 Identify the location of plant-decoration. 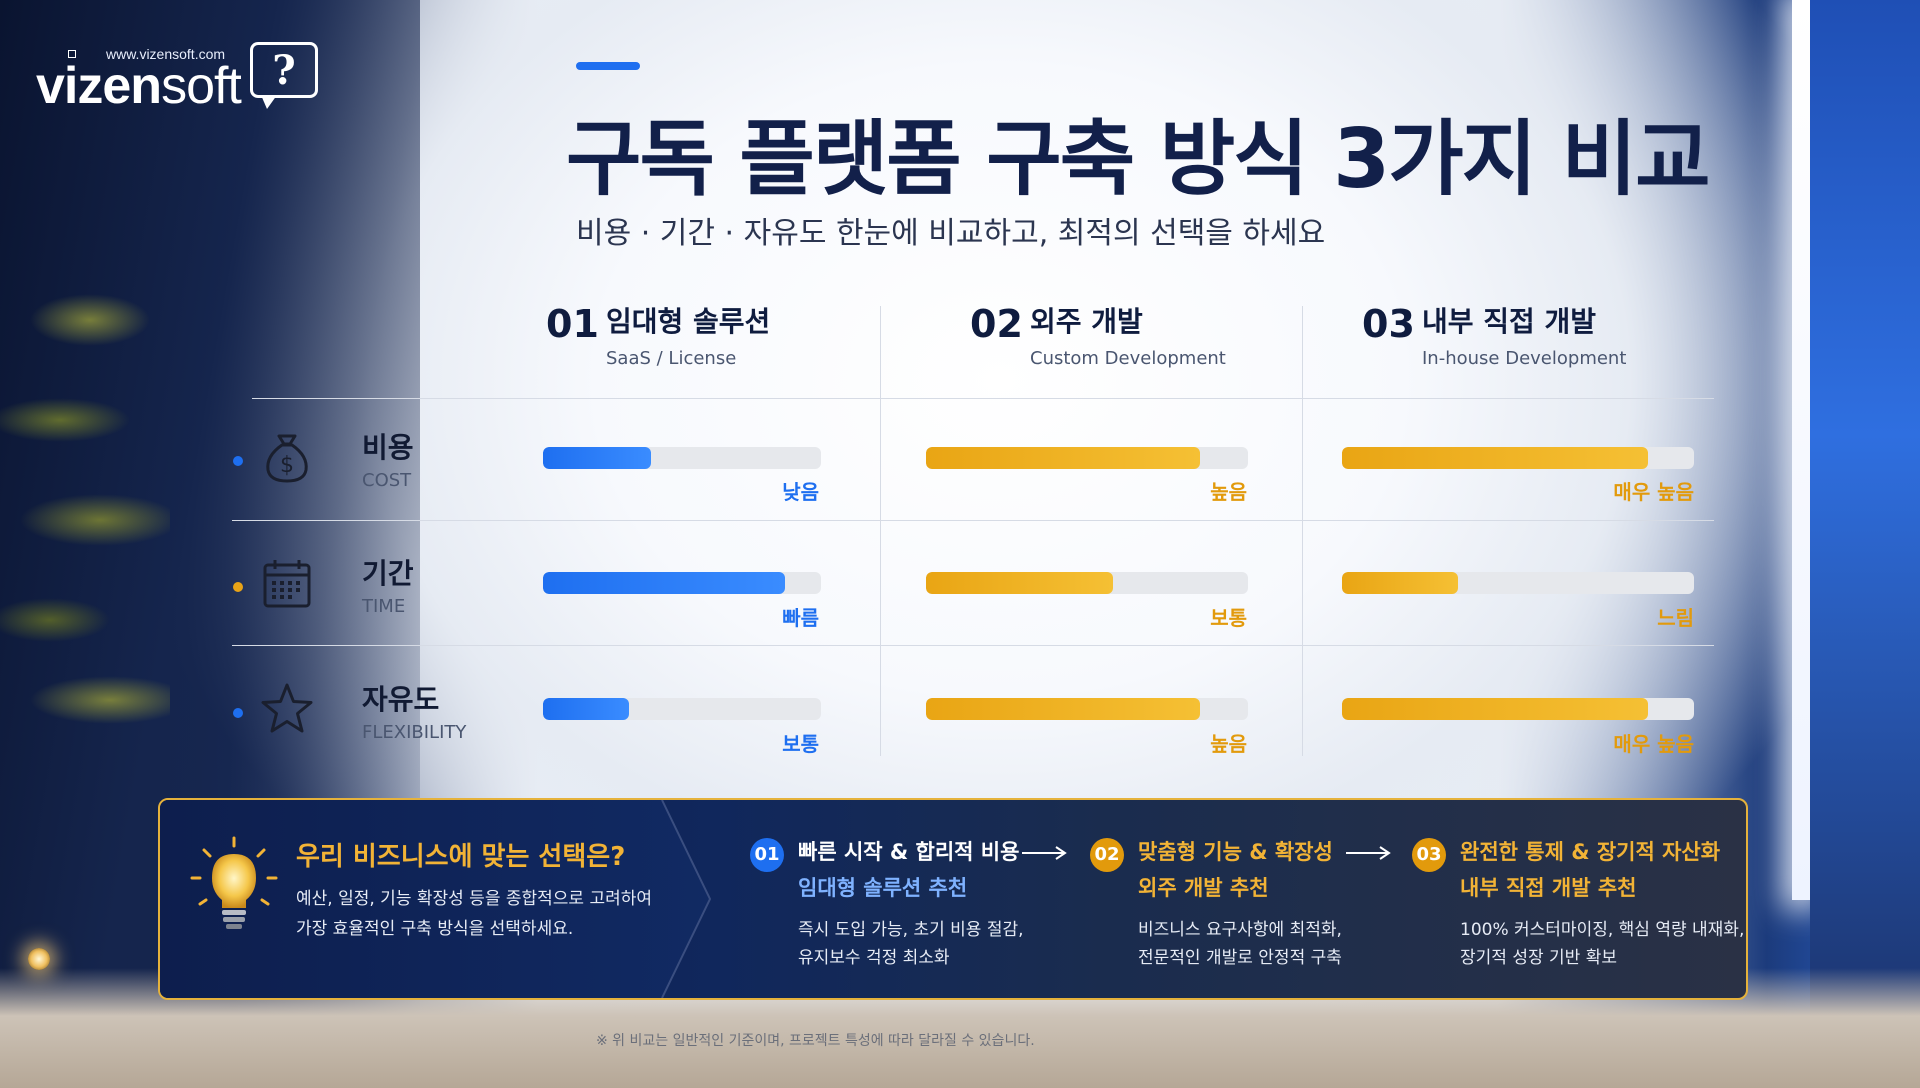
(85, 540).